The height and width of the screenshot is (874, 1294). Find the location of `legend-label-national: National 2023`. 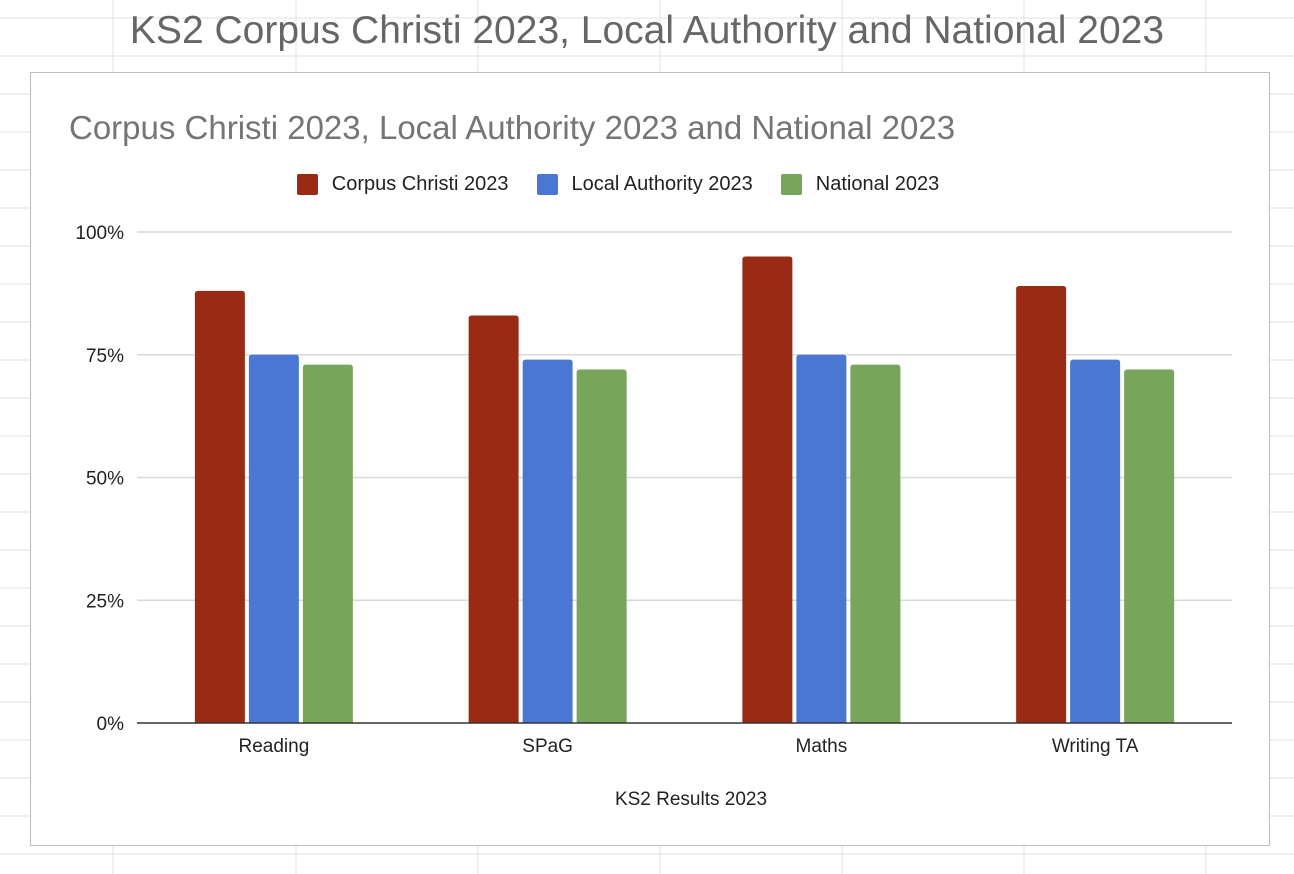

legend-label-national: National 2023 is located at coordinates (877, 184).